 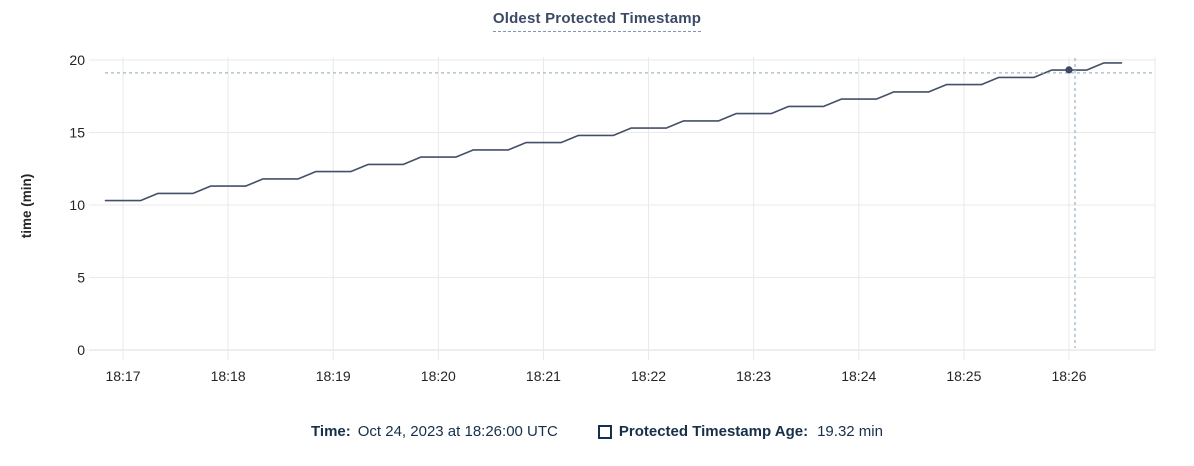 I want to click on y-tick-label: 10, so click(x=77, y=205).